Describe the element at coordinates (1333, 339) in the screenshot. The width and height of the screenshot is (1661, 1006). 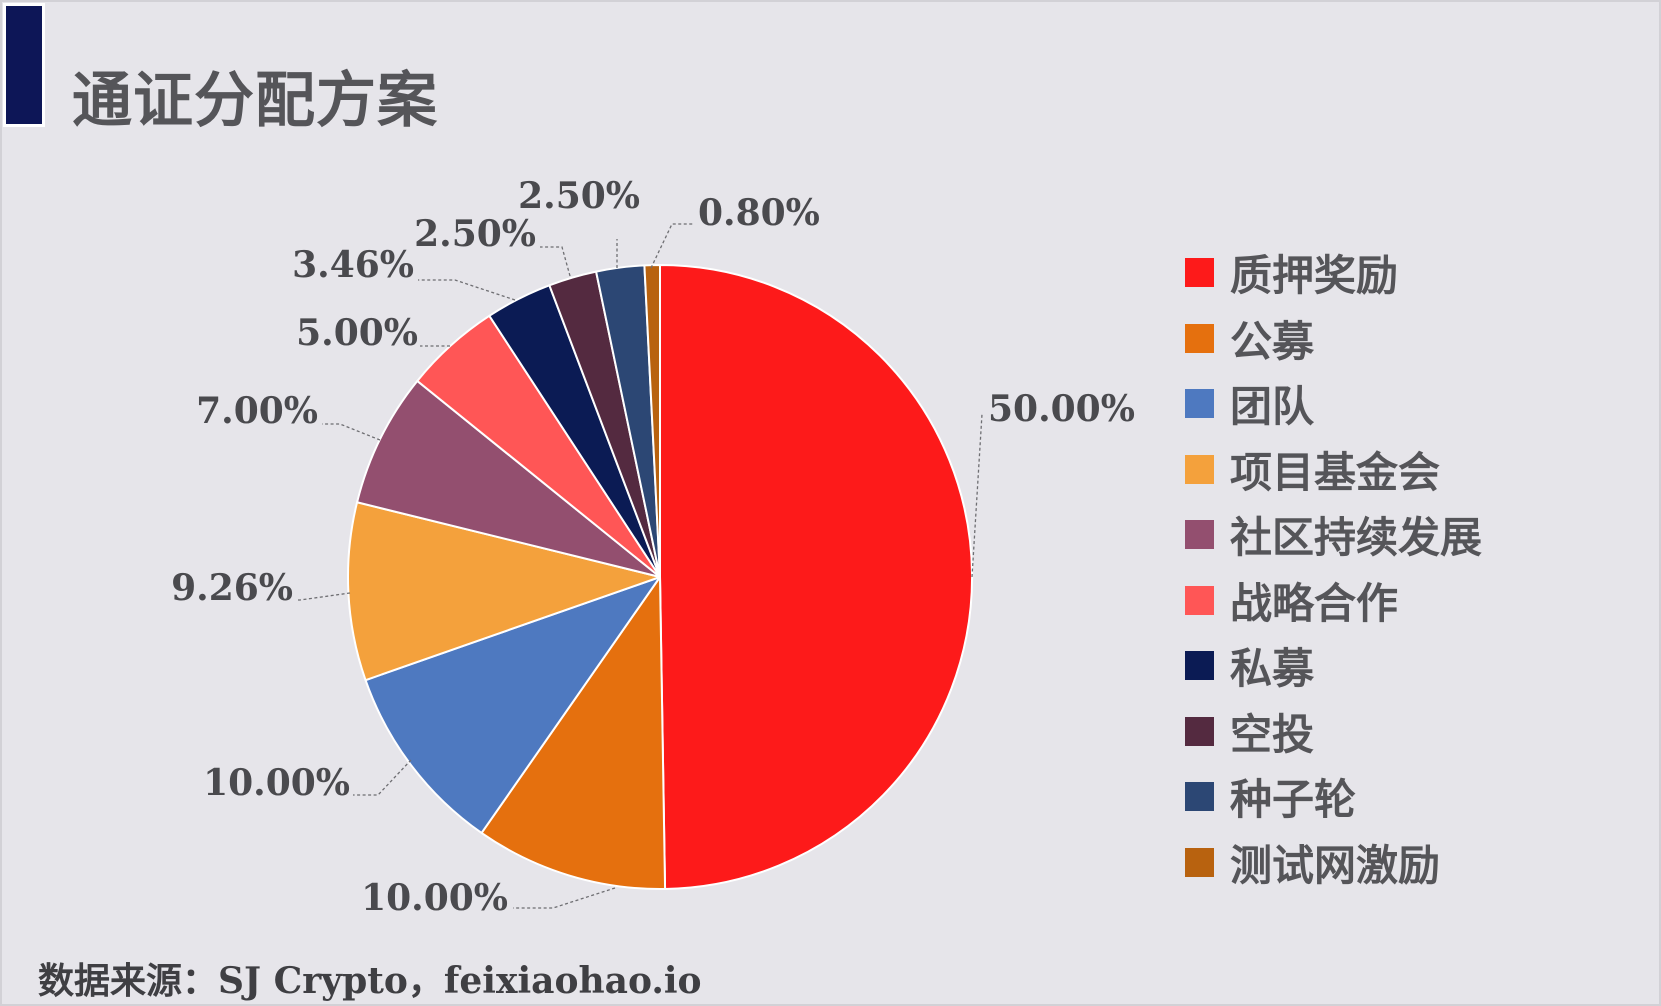
I see `legend-item: 公募` at that location.